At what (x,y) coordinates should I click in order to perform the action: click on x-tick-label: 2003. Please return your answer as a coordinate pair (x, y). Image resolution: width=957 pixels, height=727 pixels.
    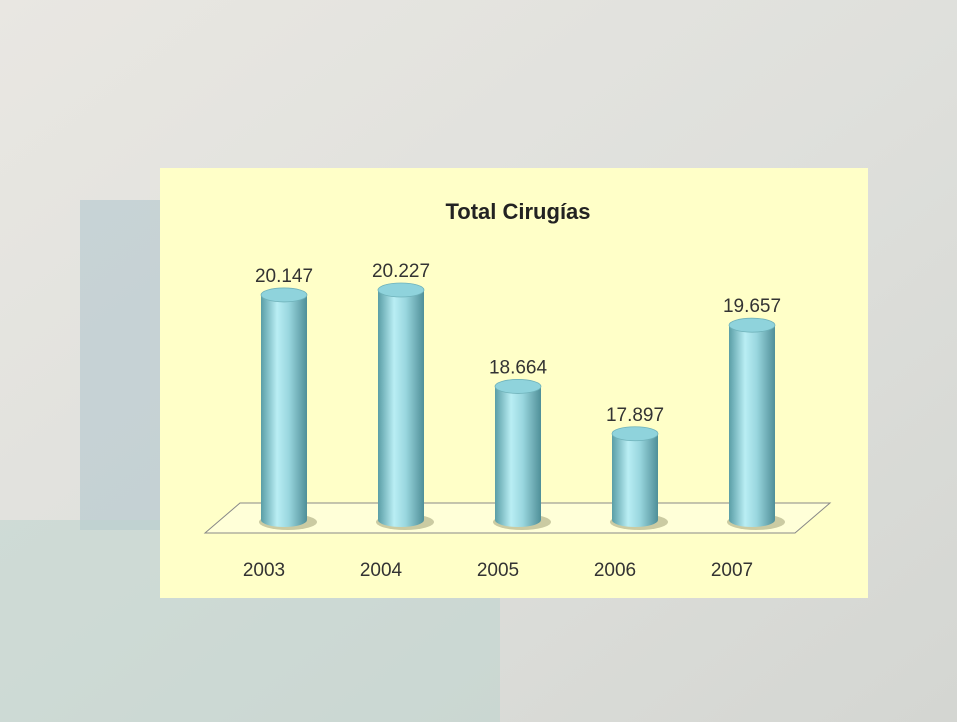
    Looking at the image, I should click on (264, 570).